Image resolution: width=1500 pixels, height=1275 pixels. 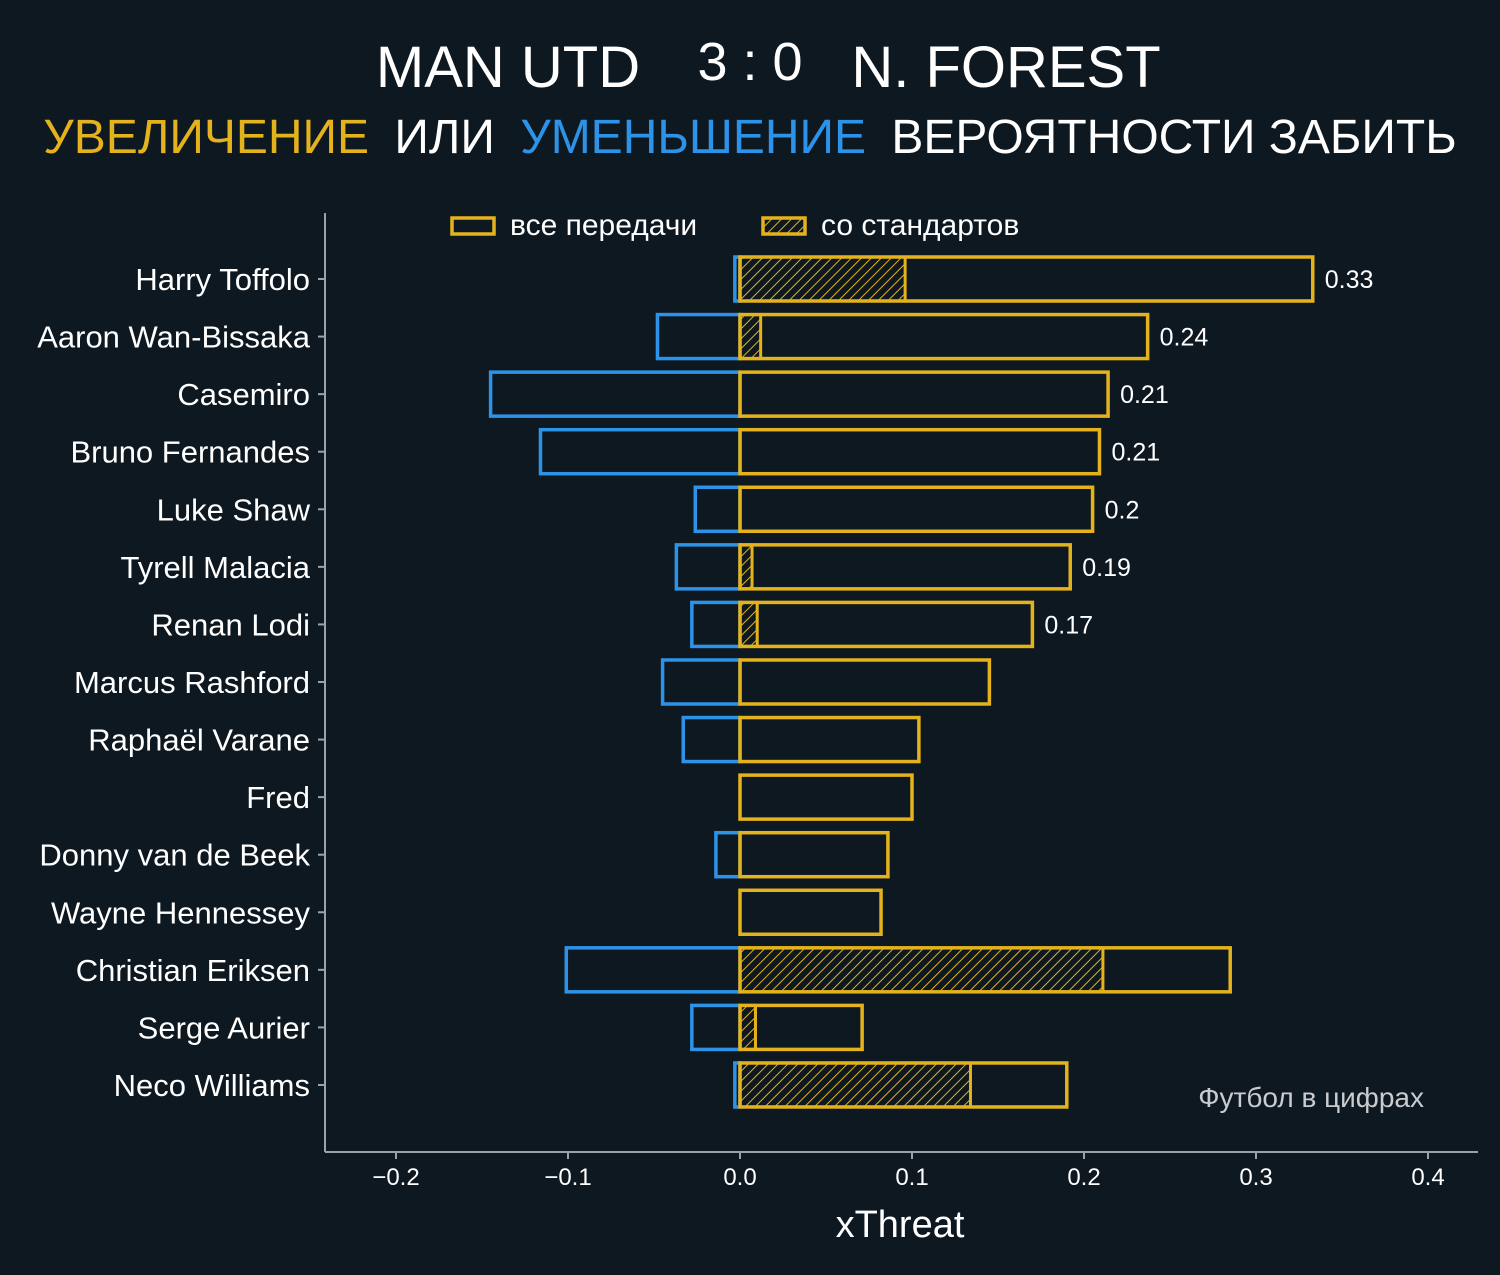 I want to click on bar-increase-wayne-hennessey, so click(x=810, y=912).